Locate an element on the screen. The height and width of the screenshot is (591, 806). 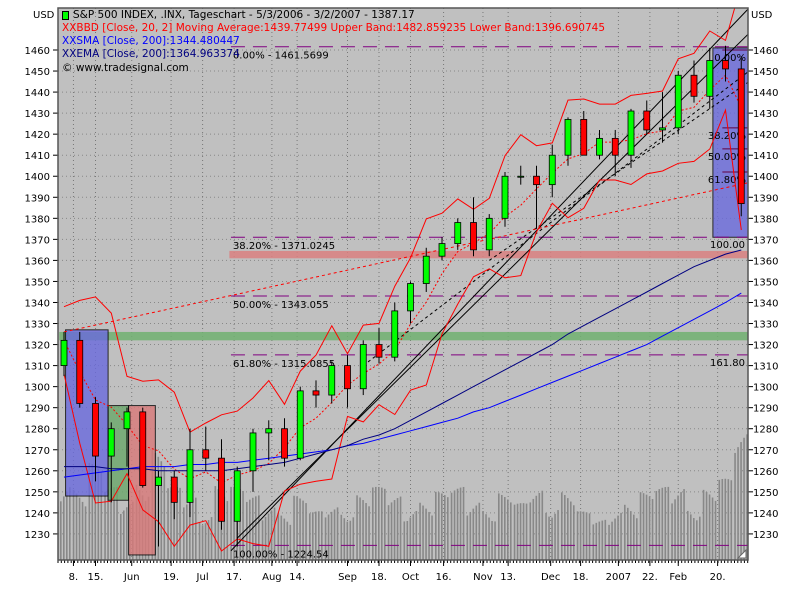
retracement-label: 38.20% is located at coordinates (727, 136).